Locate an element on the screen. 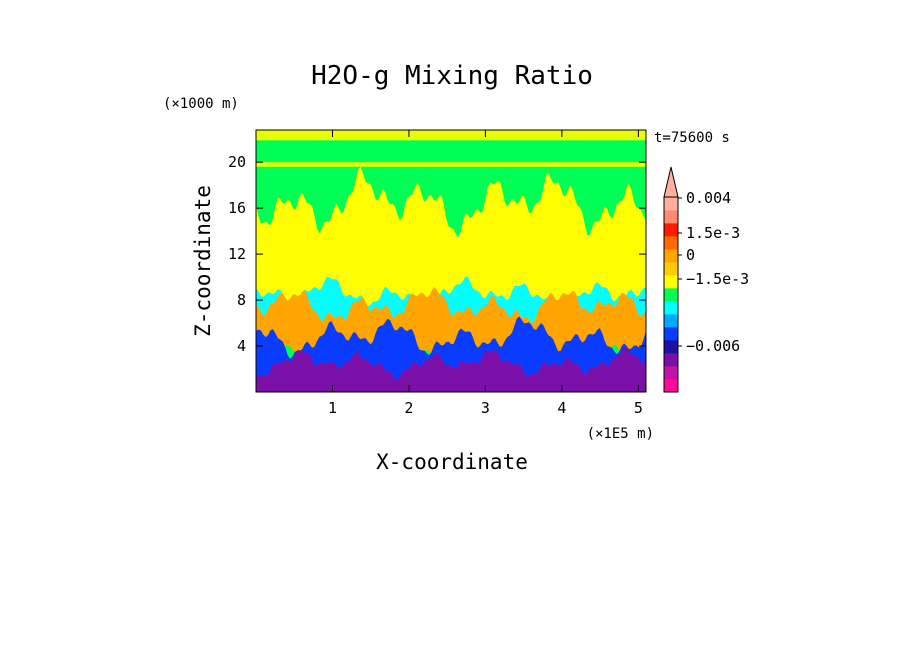 The width and height of the screenshot is (904, 654). colorbar: 0.004 1.5e-3 0 −1.5e-3 −0.006 is located at coordinates (706, 279).